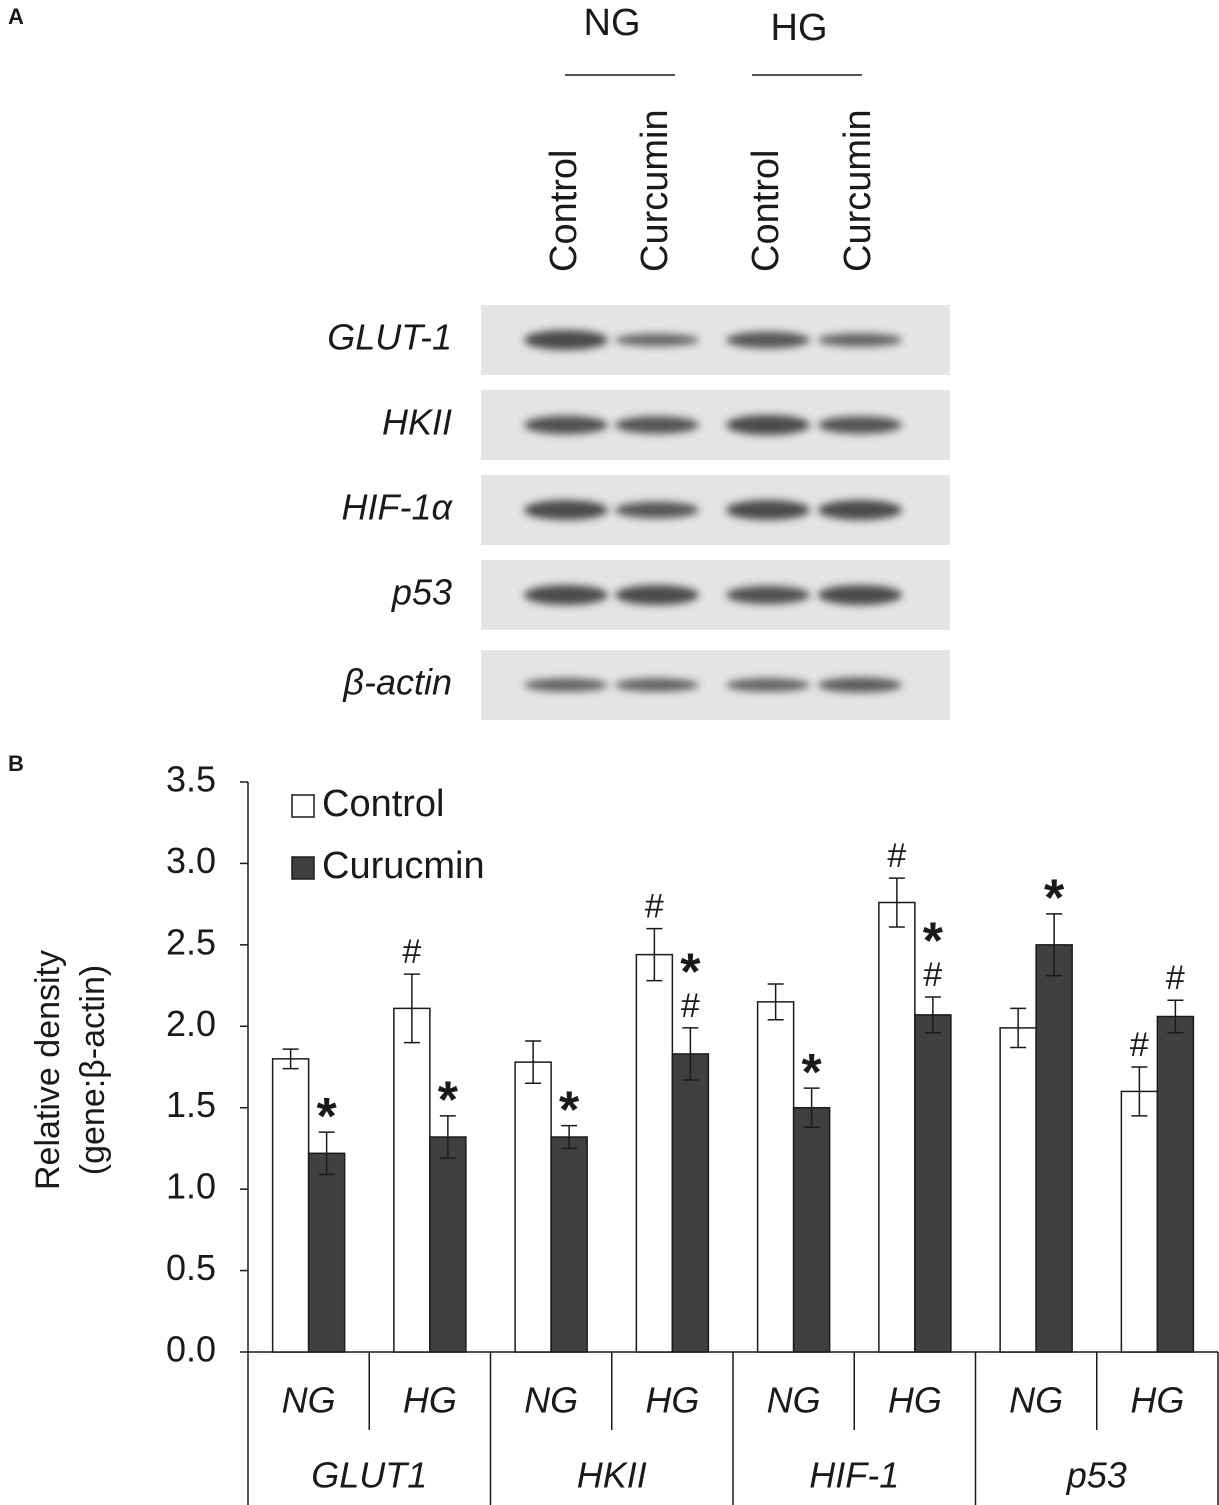  I want to click on y-axis-label: (gene:β-actin), so click(93, 1070).